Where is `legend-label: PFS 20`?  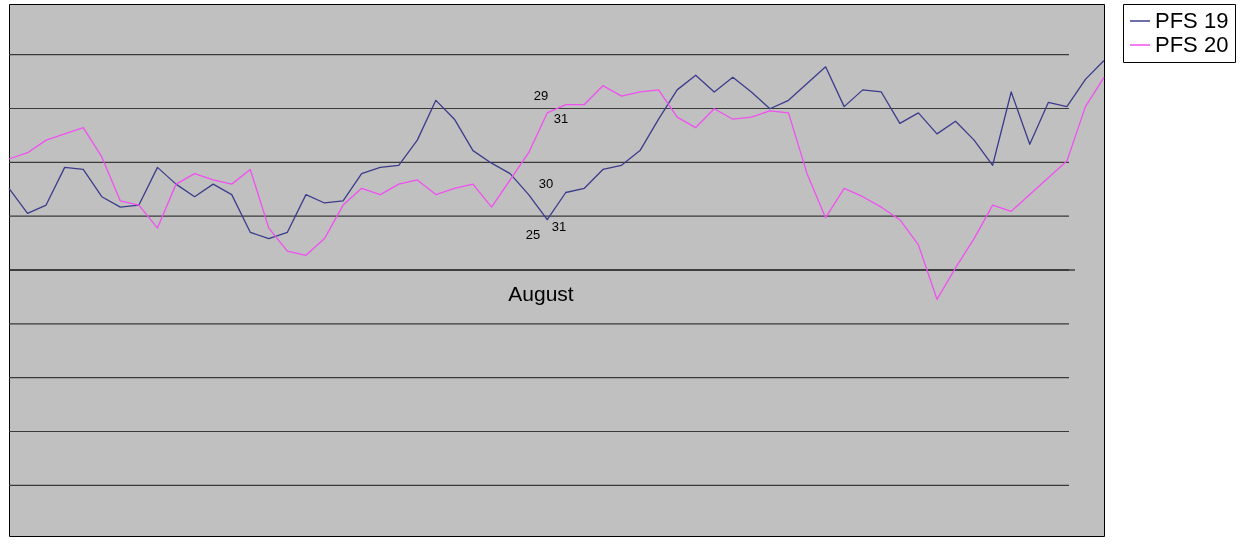
legend-label: PFS 20 is located at coordinates (1192, 44).